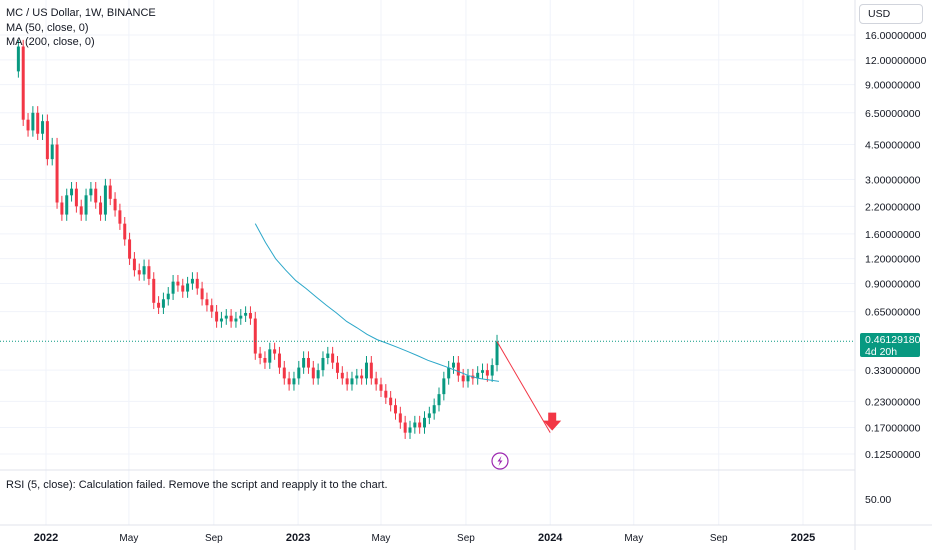  Describe the element at coordinates (46, 538) in the screenshot. I see `time-tick-label: 2022` at that location.